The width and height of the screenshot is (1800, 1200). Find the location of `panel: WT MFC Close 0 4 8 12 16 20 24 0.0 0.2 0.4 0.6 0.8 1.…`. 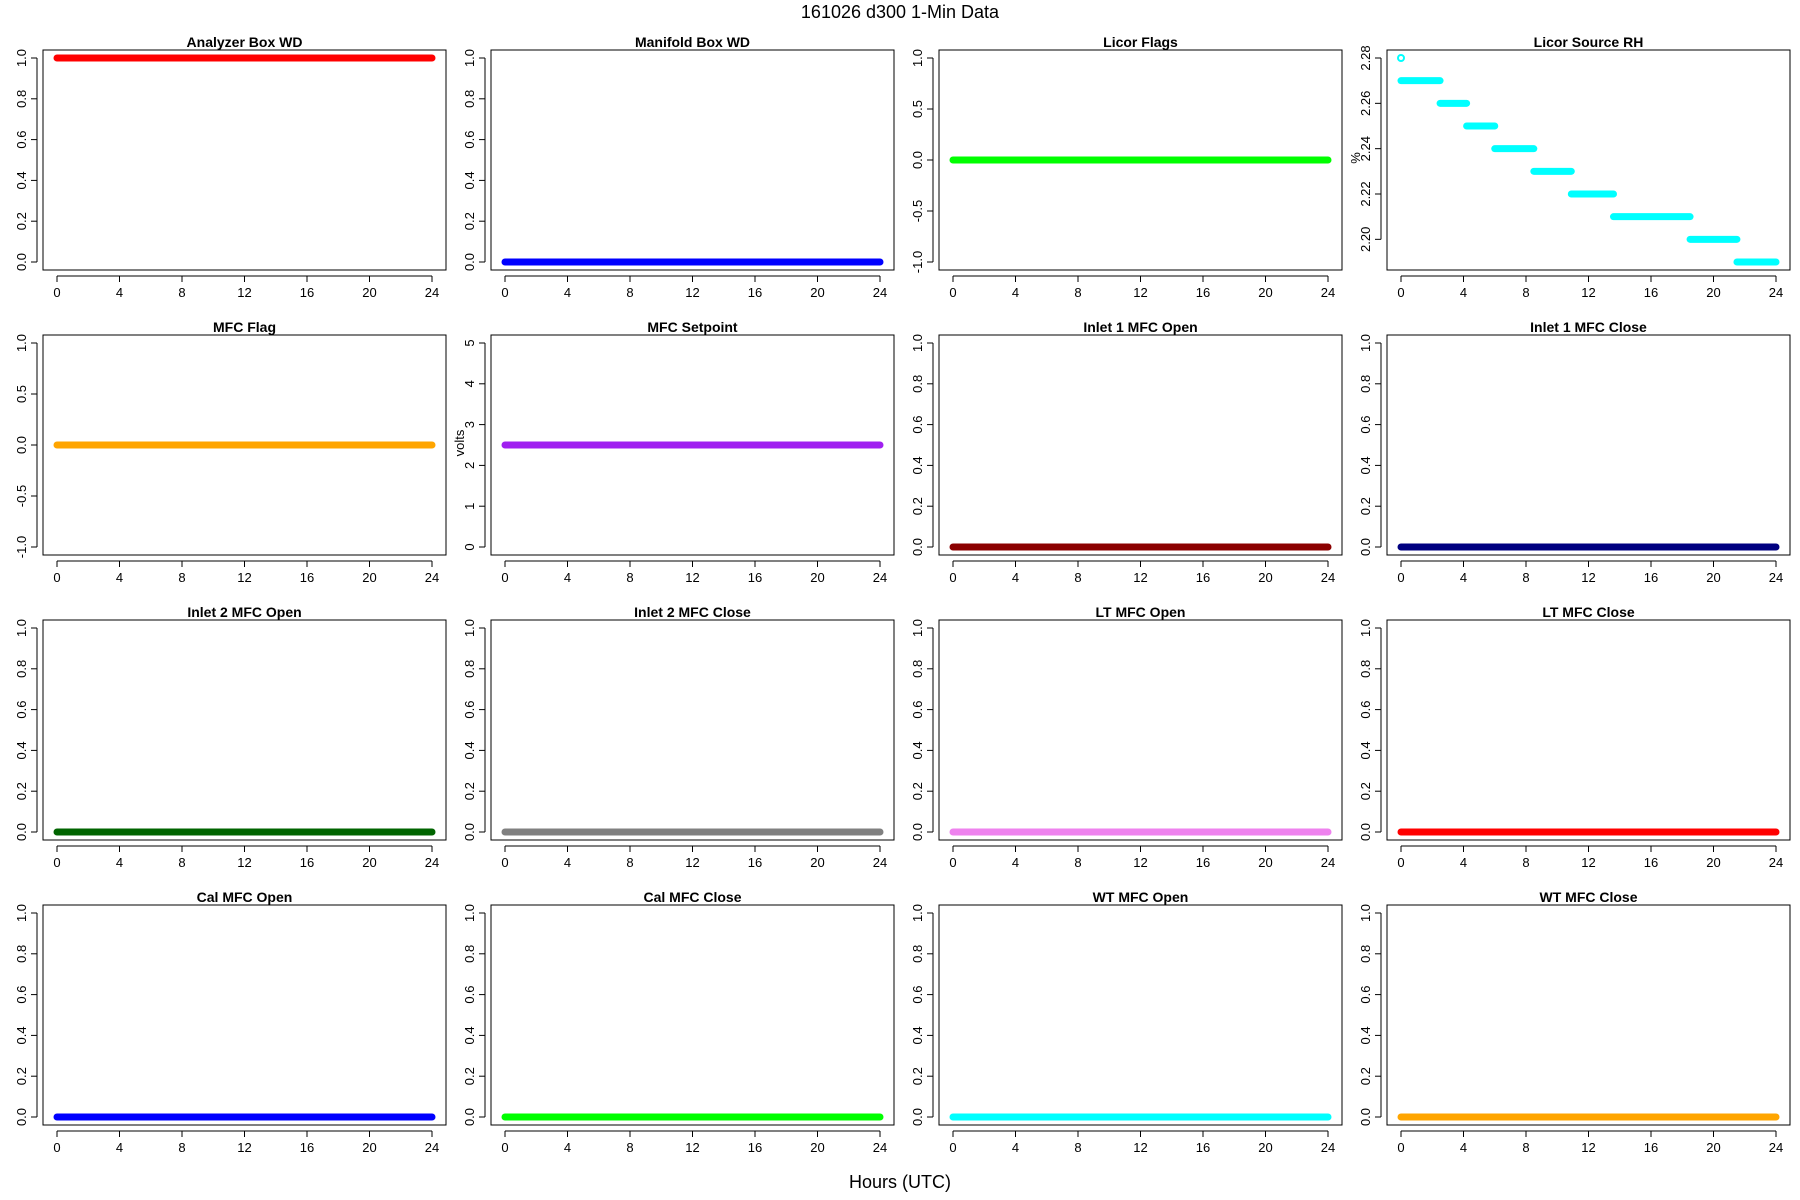

panel: WT MFC Close 0 4 8 12 16 20 24 0.0 0.2 0.4 0.6 0.8 1.… is located at coordinates (1574, 1022).